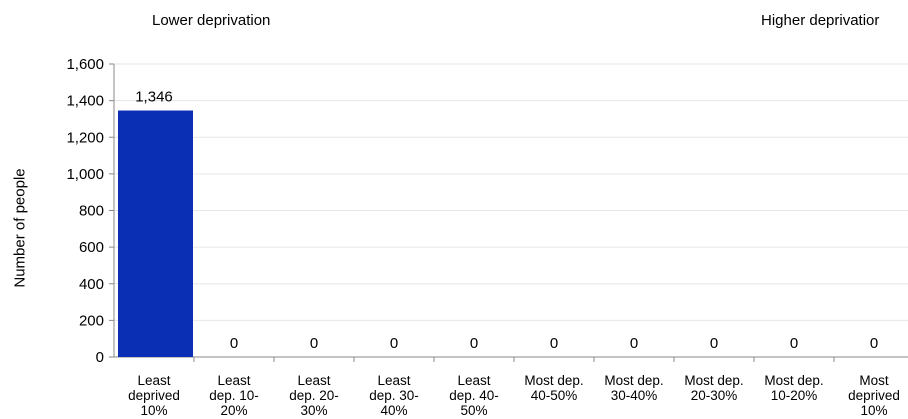 This screenshot has height=419, width=908. What do you see at coordinates (91, 284) in the screenshot?
I see `y-tick-label: 400` at bounding box center [91, 284].